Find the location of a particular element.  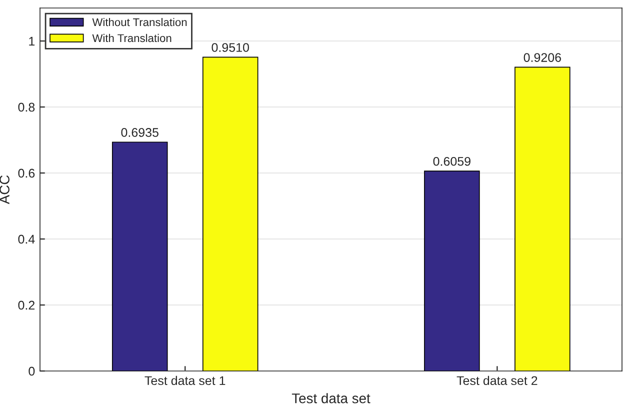

legend-label: Without Translation is located at coordinates (139, 22).